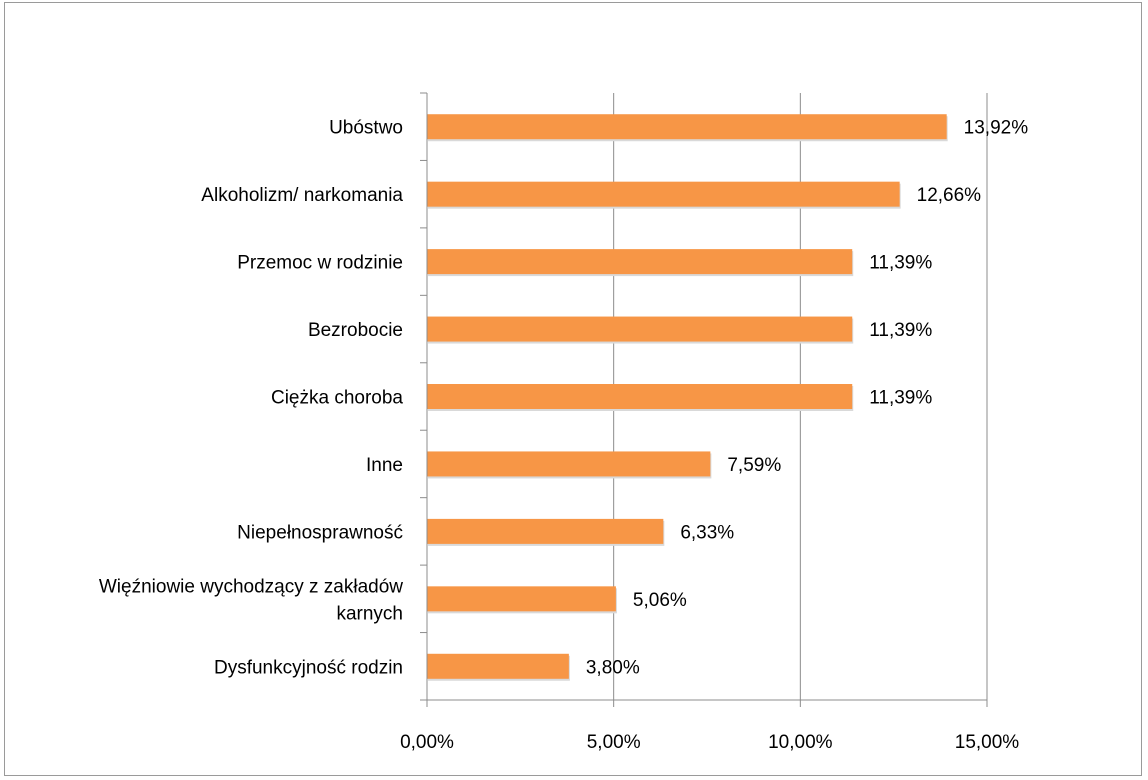 Image resolution: width=1148 pixels, height=780 pixels. What do you see at coordinates (996, 128) in the screenshot?
I see `data-label: 13,92%` at bounding box center [996, 128].